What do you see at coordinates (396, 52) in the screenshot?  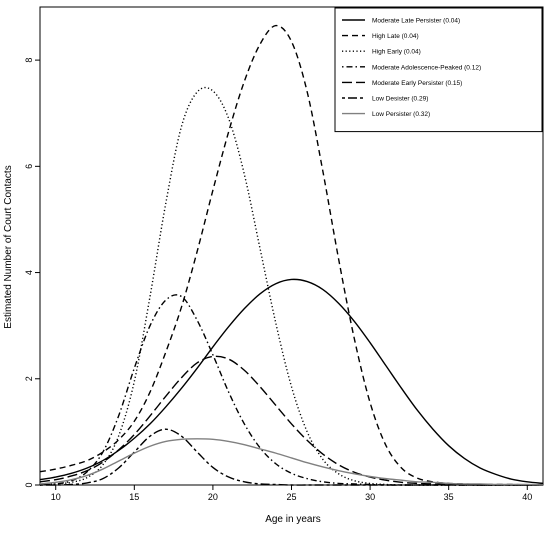 I see `legend-label-3: High Early (0.04)` at bounding box center [396, 52].